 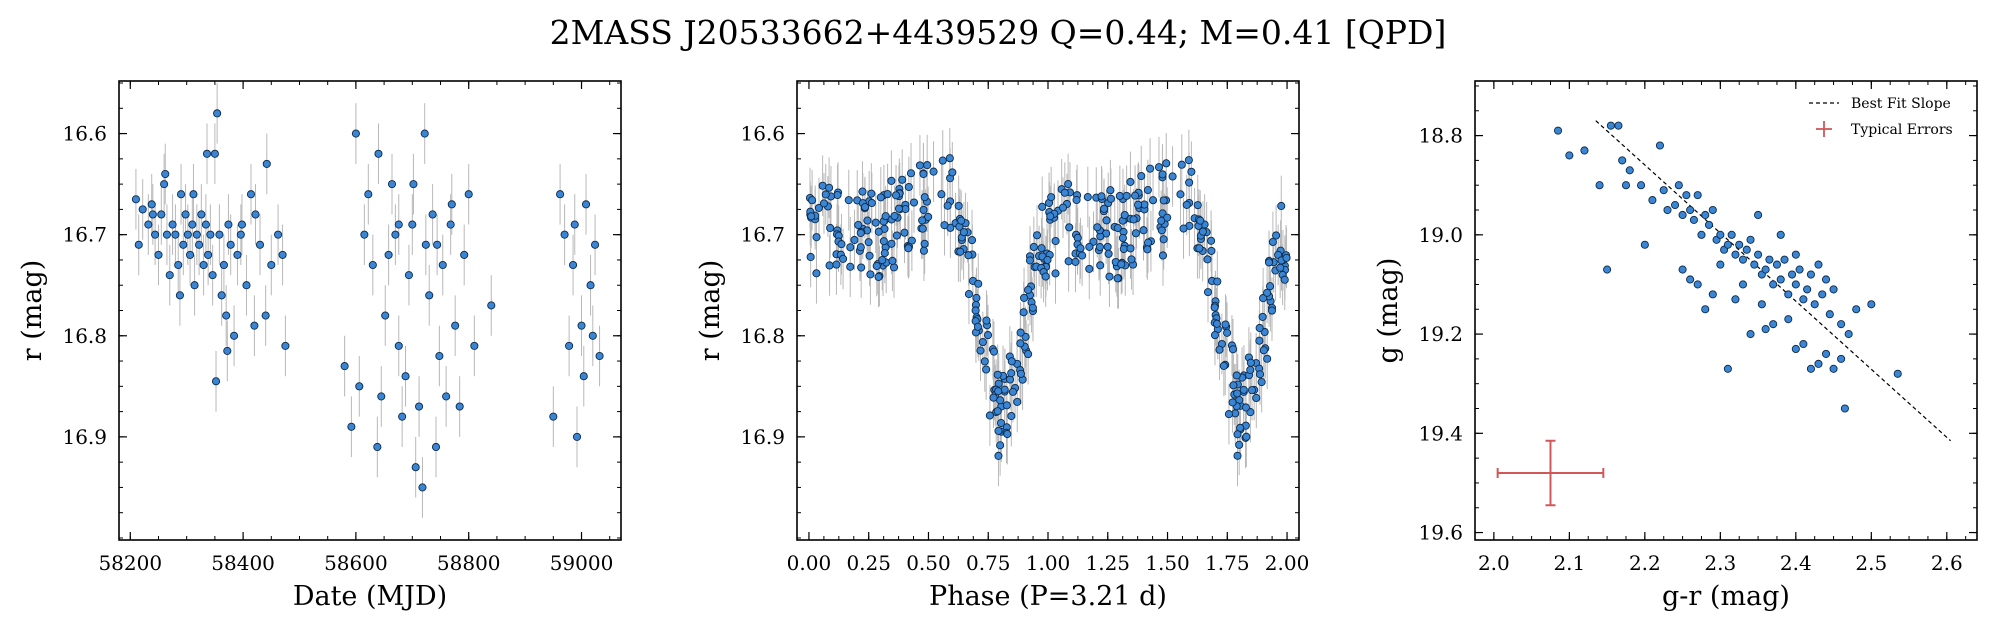 I want to click on legend-label: Best Fit Slope, so click(x=1901, y=104).